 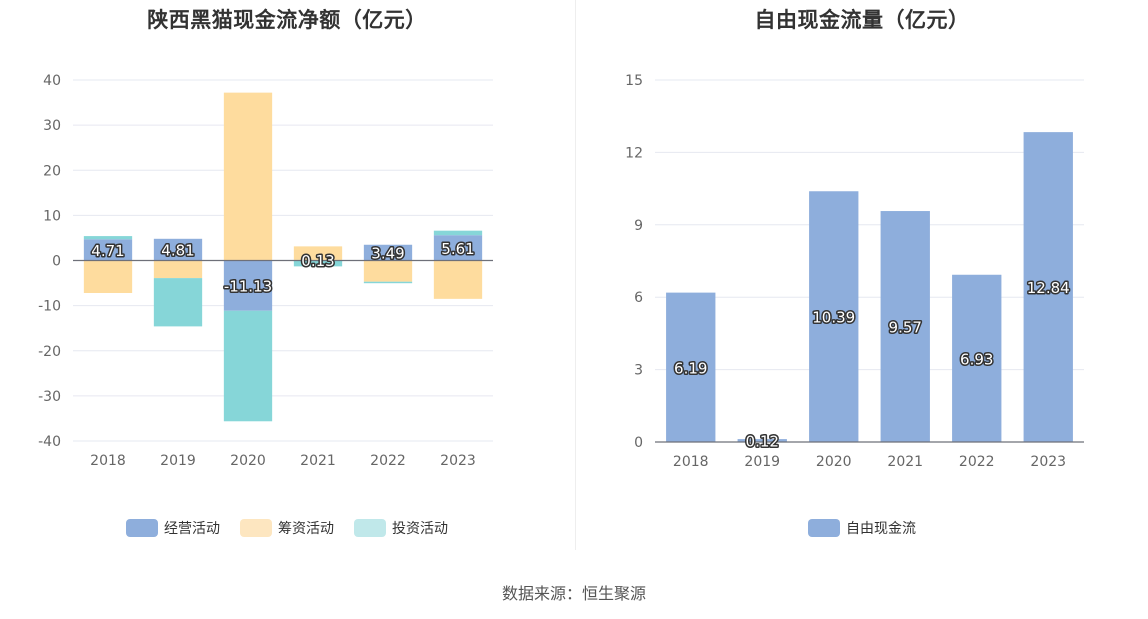 I want to click on data-label: 6.93, so click(x=976, y=359).